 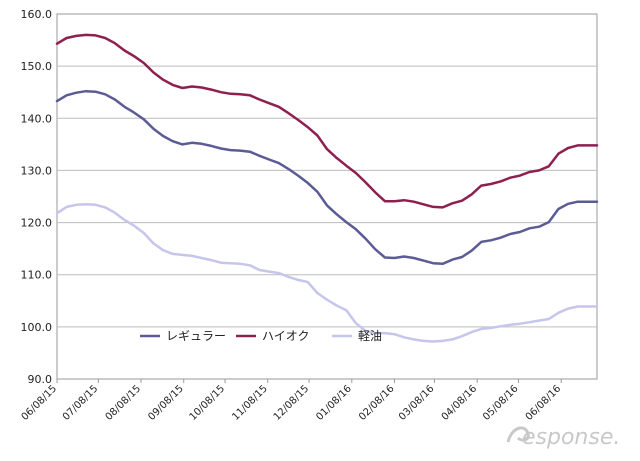 I want to click on watermark-text: esponse., so click(x=571, y=437).